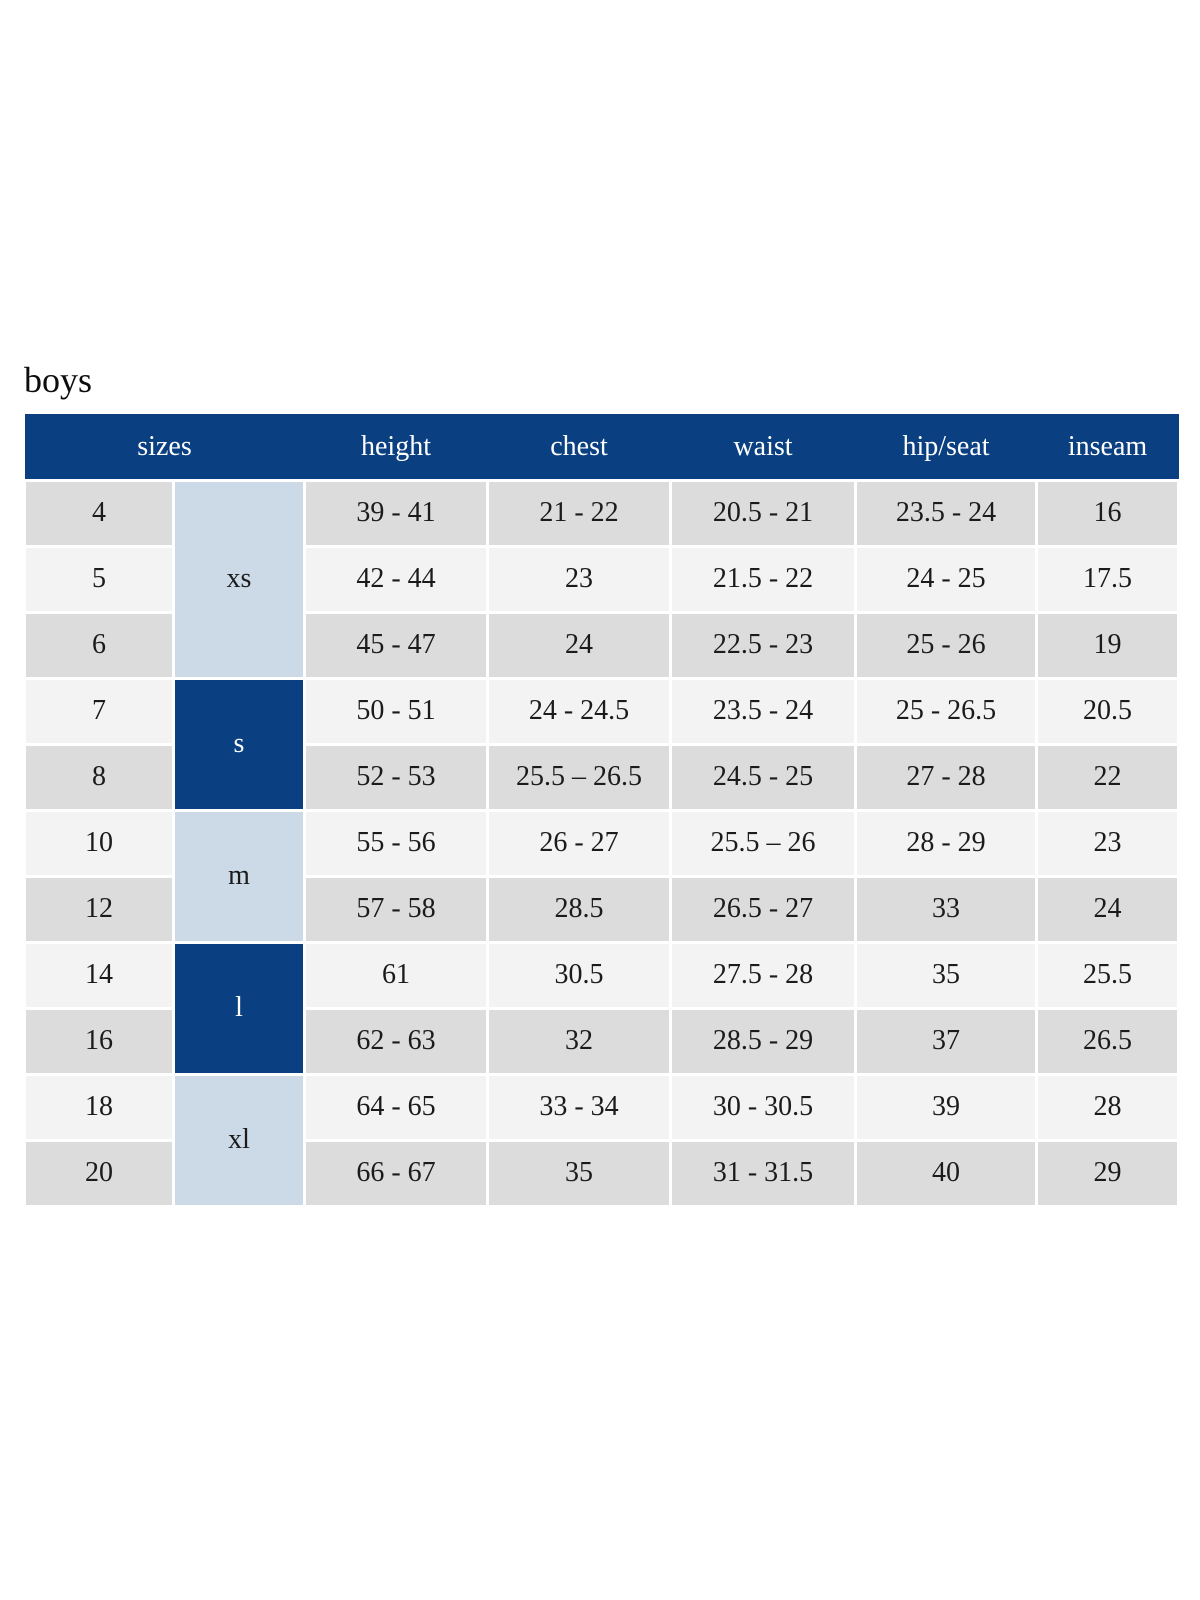 Image resolution: width=1200 pixels, height=1600 pixels. What do you see at coordinates (946, 1041) in the screenshot?
I see `hip-seat-cell: 37` at bounding box center [946, 1041].